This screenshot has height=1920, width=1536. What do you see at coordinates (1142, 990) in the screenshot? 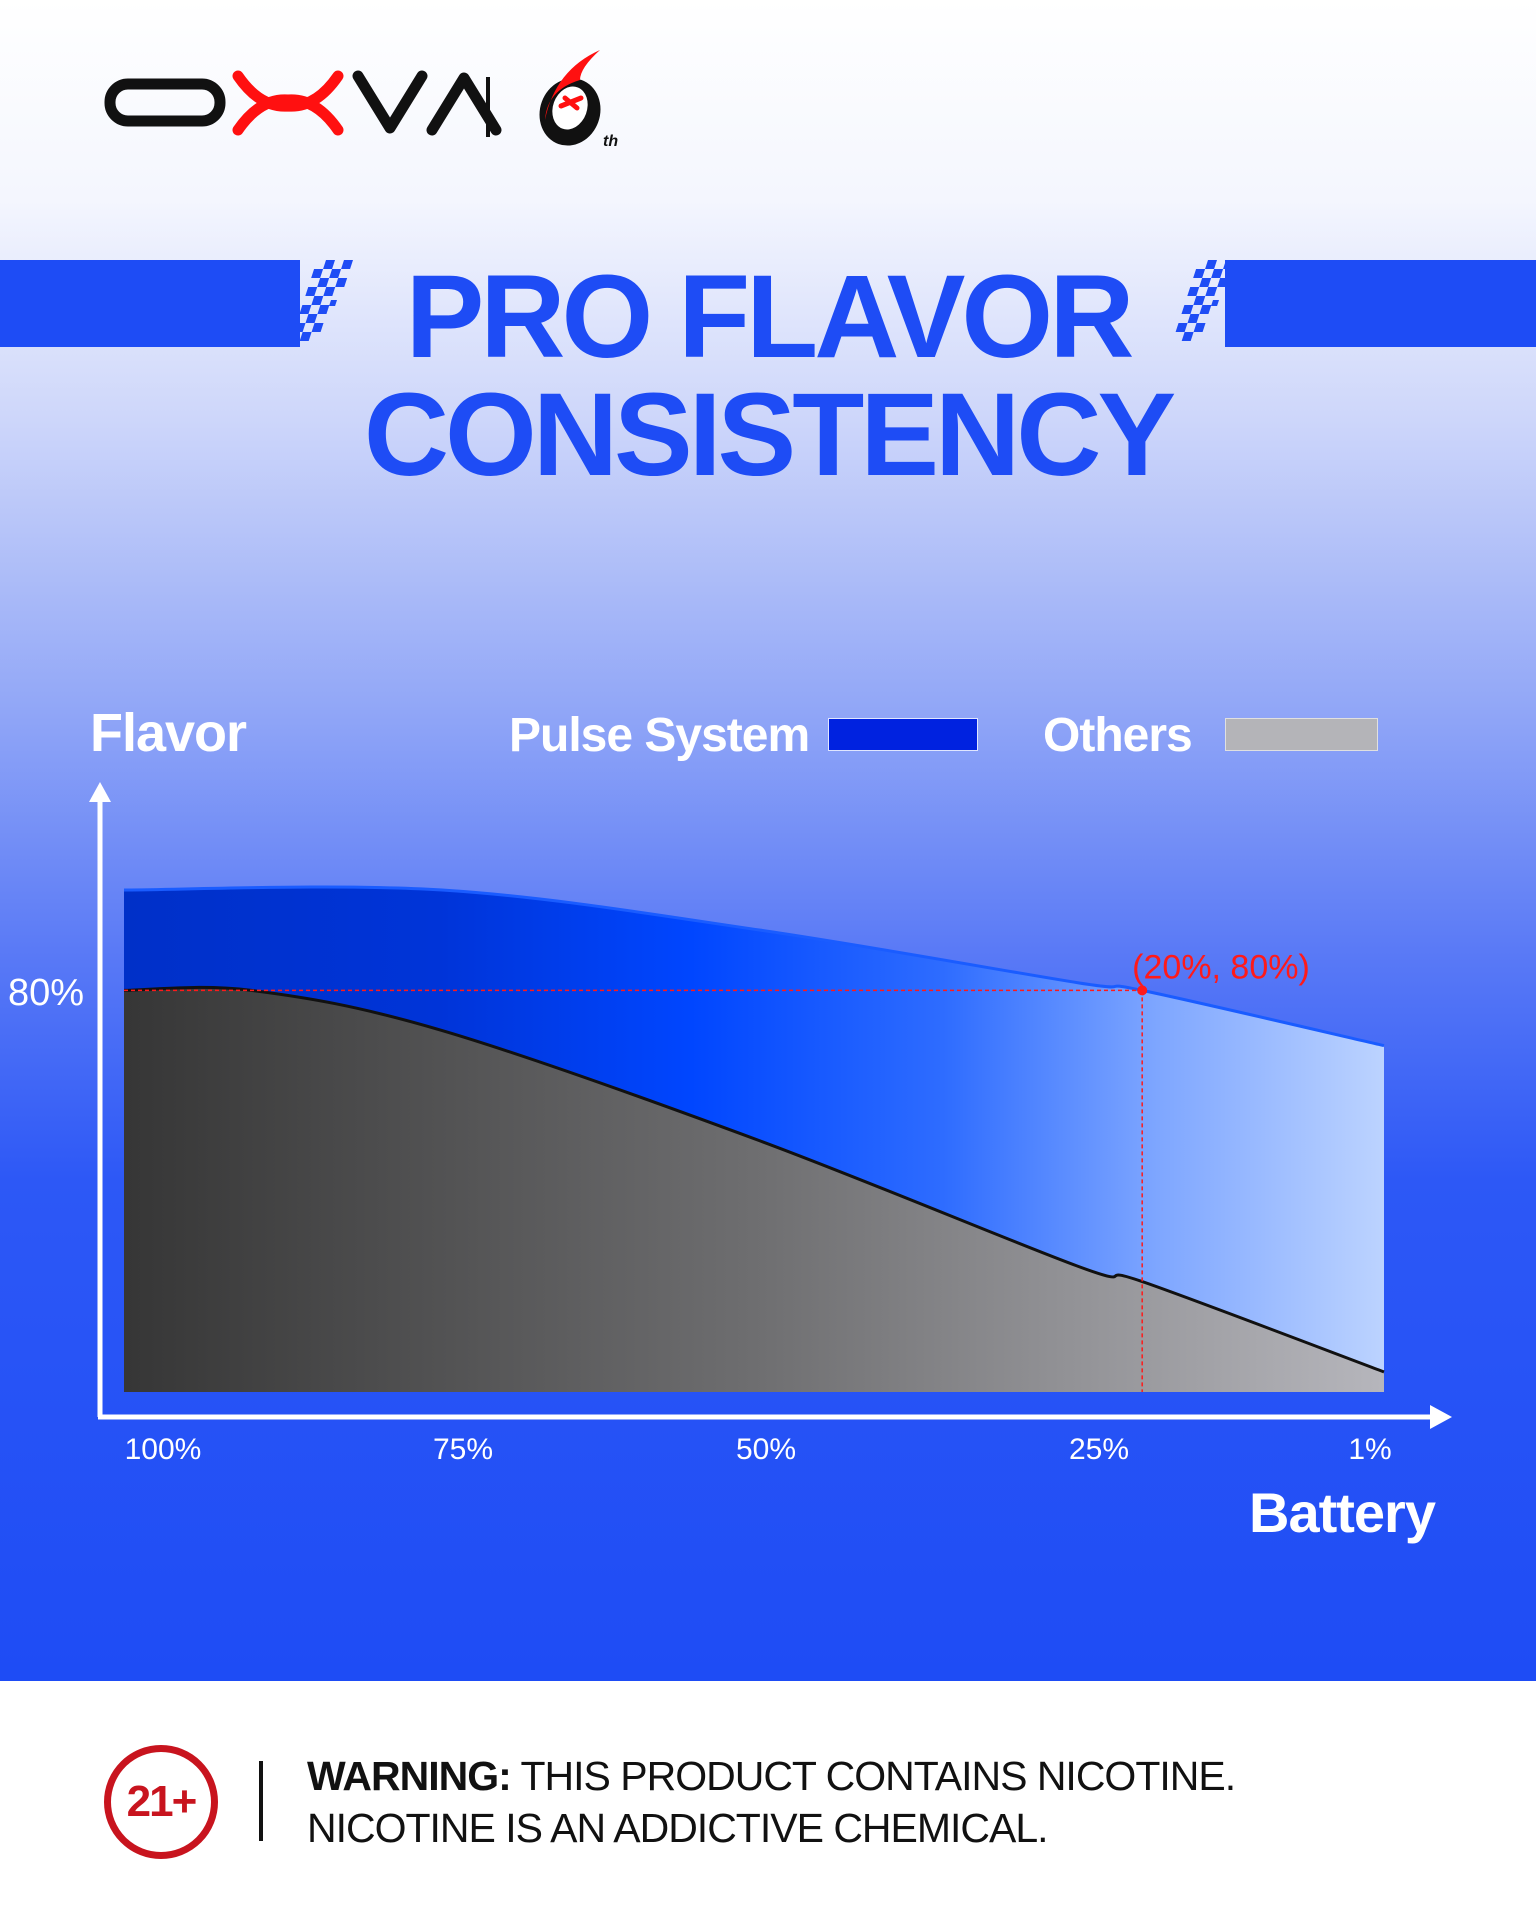
I see `annotation-point` at bounding box center [1142, 990].